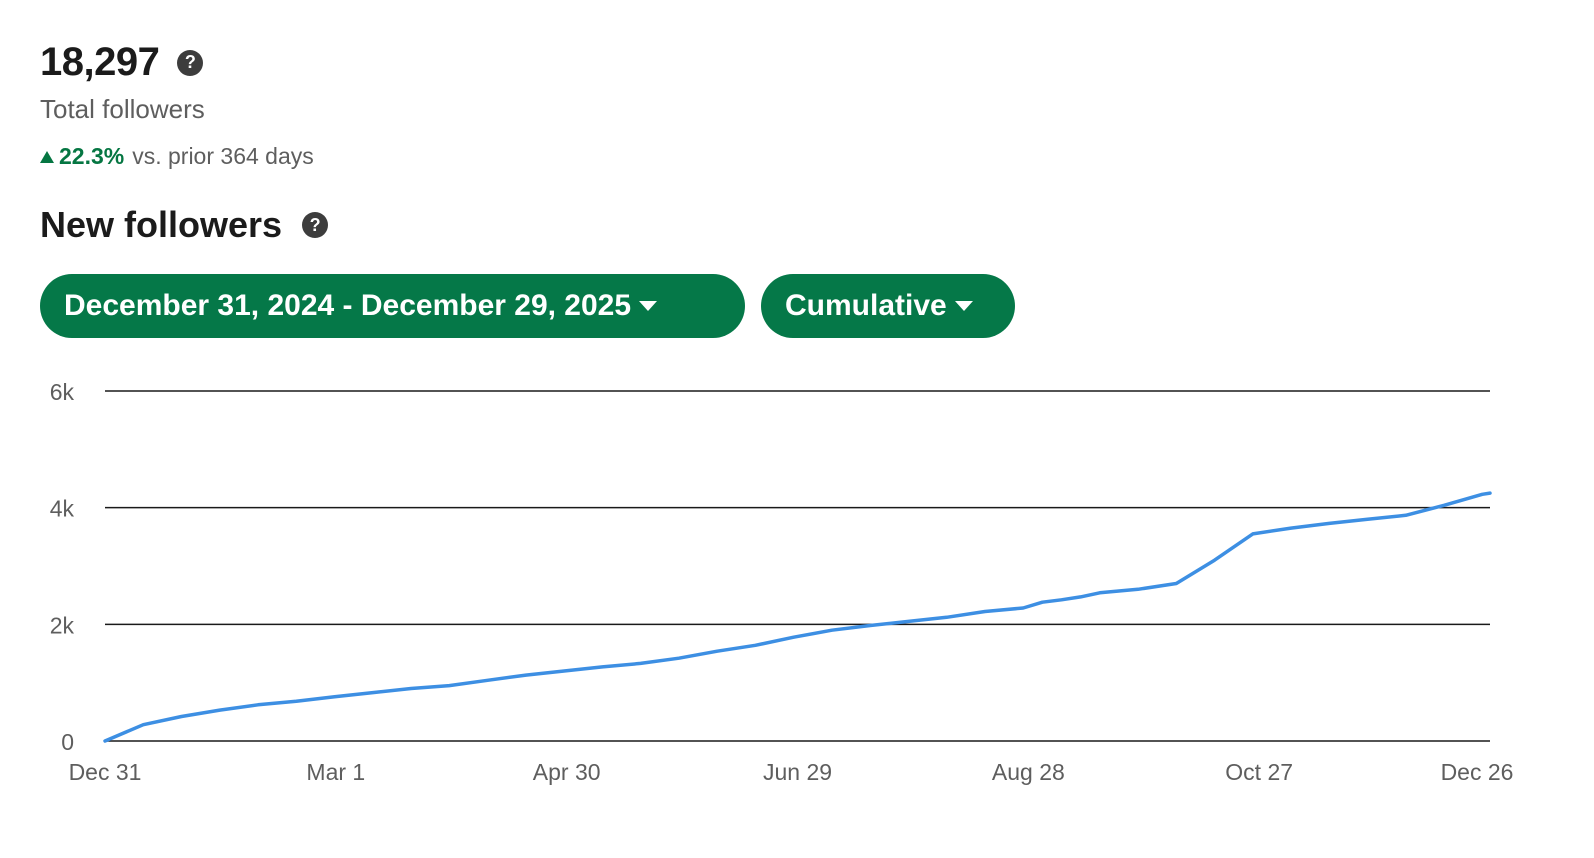  What do you see at coordinates (122, 109) in the screenshot?
I see `total-followers-label: Total followers` at bounding box center [122, 109].